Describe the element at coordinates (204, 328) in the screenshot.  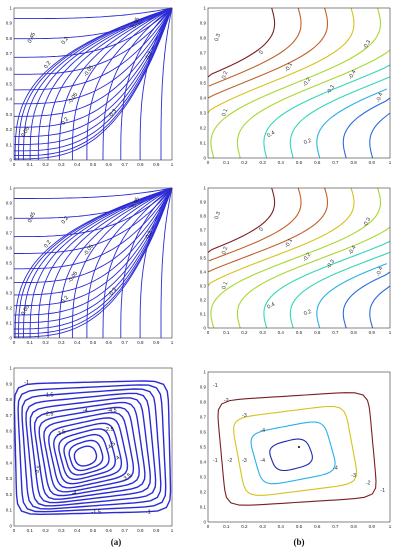
I see `y-tick-label: 0` at that location.